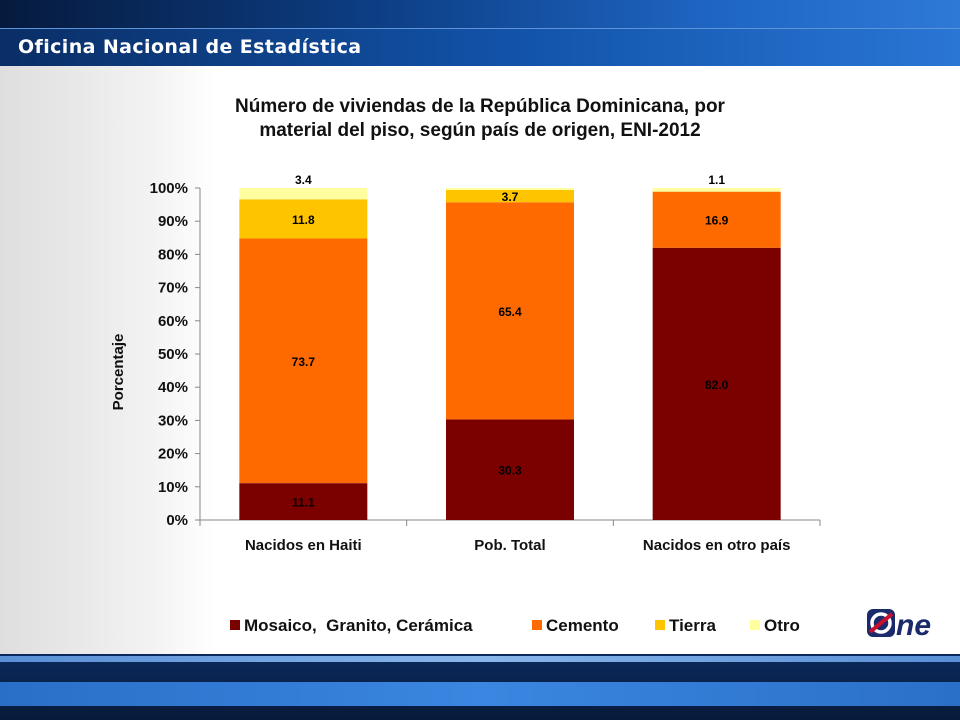  Describe the element at coordinates (480, 47) in the screenshot. I see `header-bar` at that location.